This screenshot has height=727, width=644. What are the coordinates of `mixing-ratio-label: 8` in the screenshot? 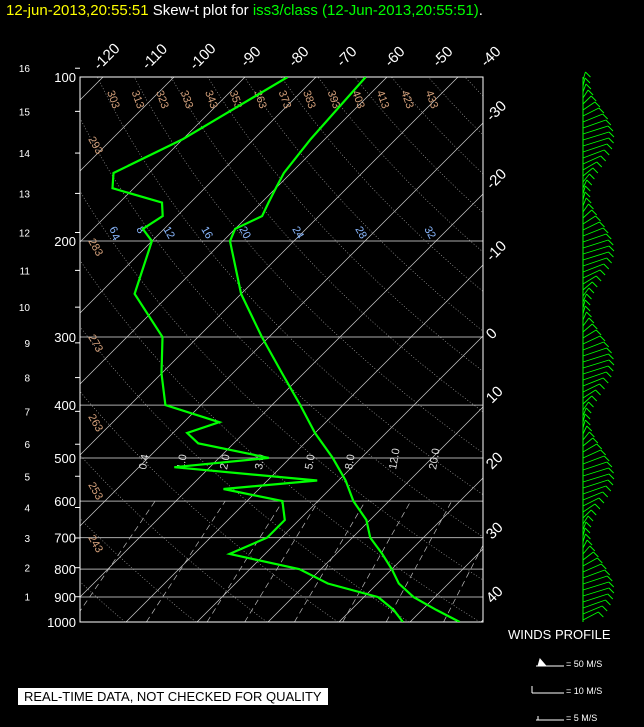 It's located at (139, 230).